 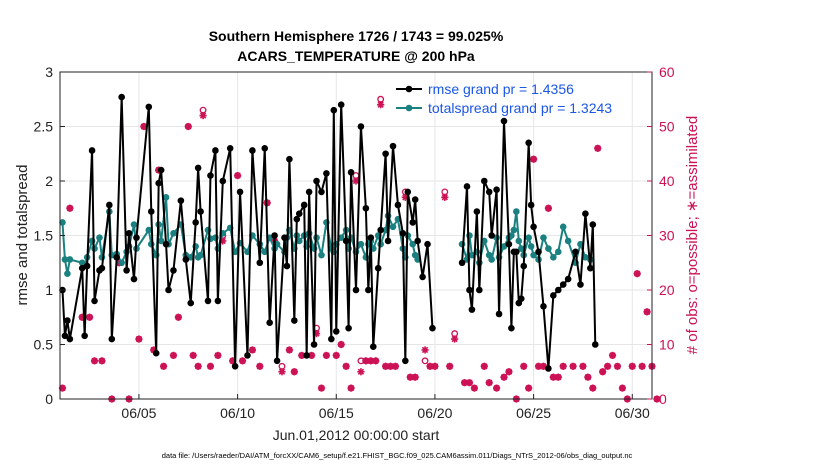 What do you see at coordinates (336, 413) in the screenshot?
I see `x-tick-label: 06/15` at bounding box center [336, 413].